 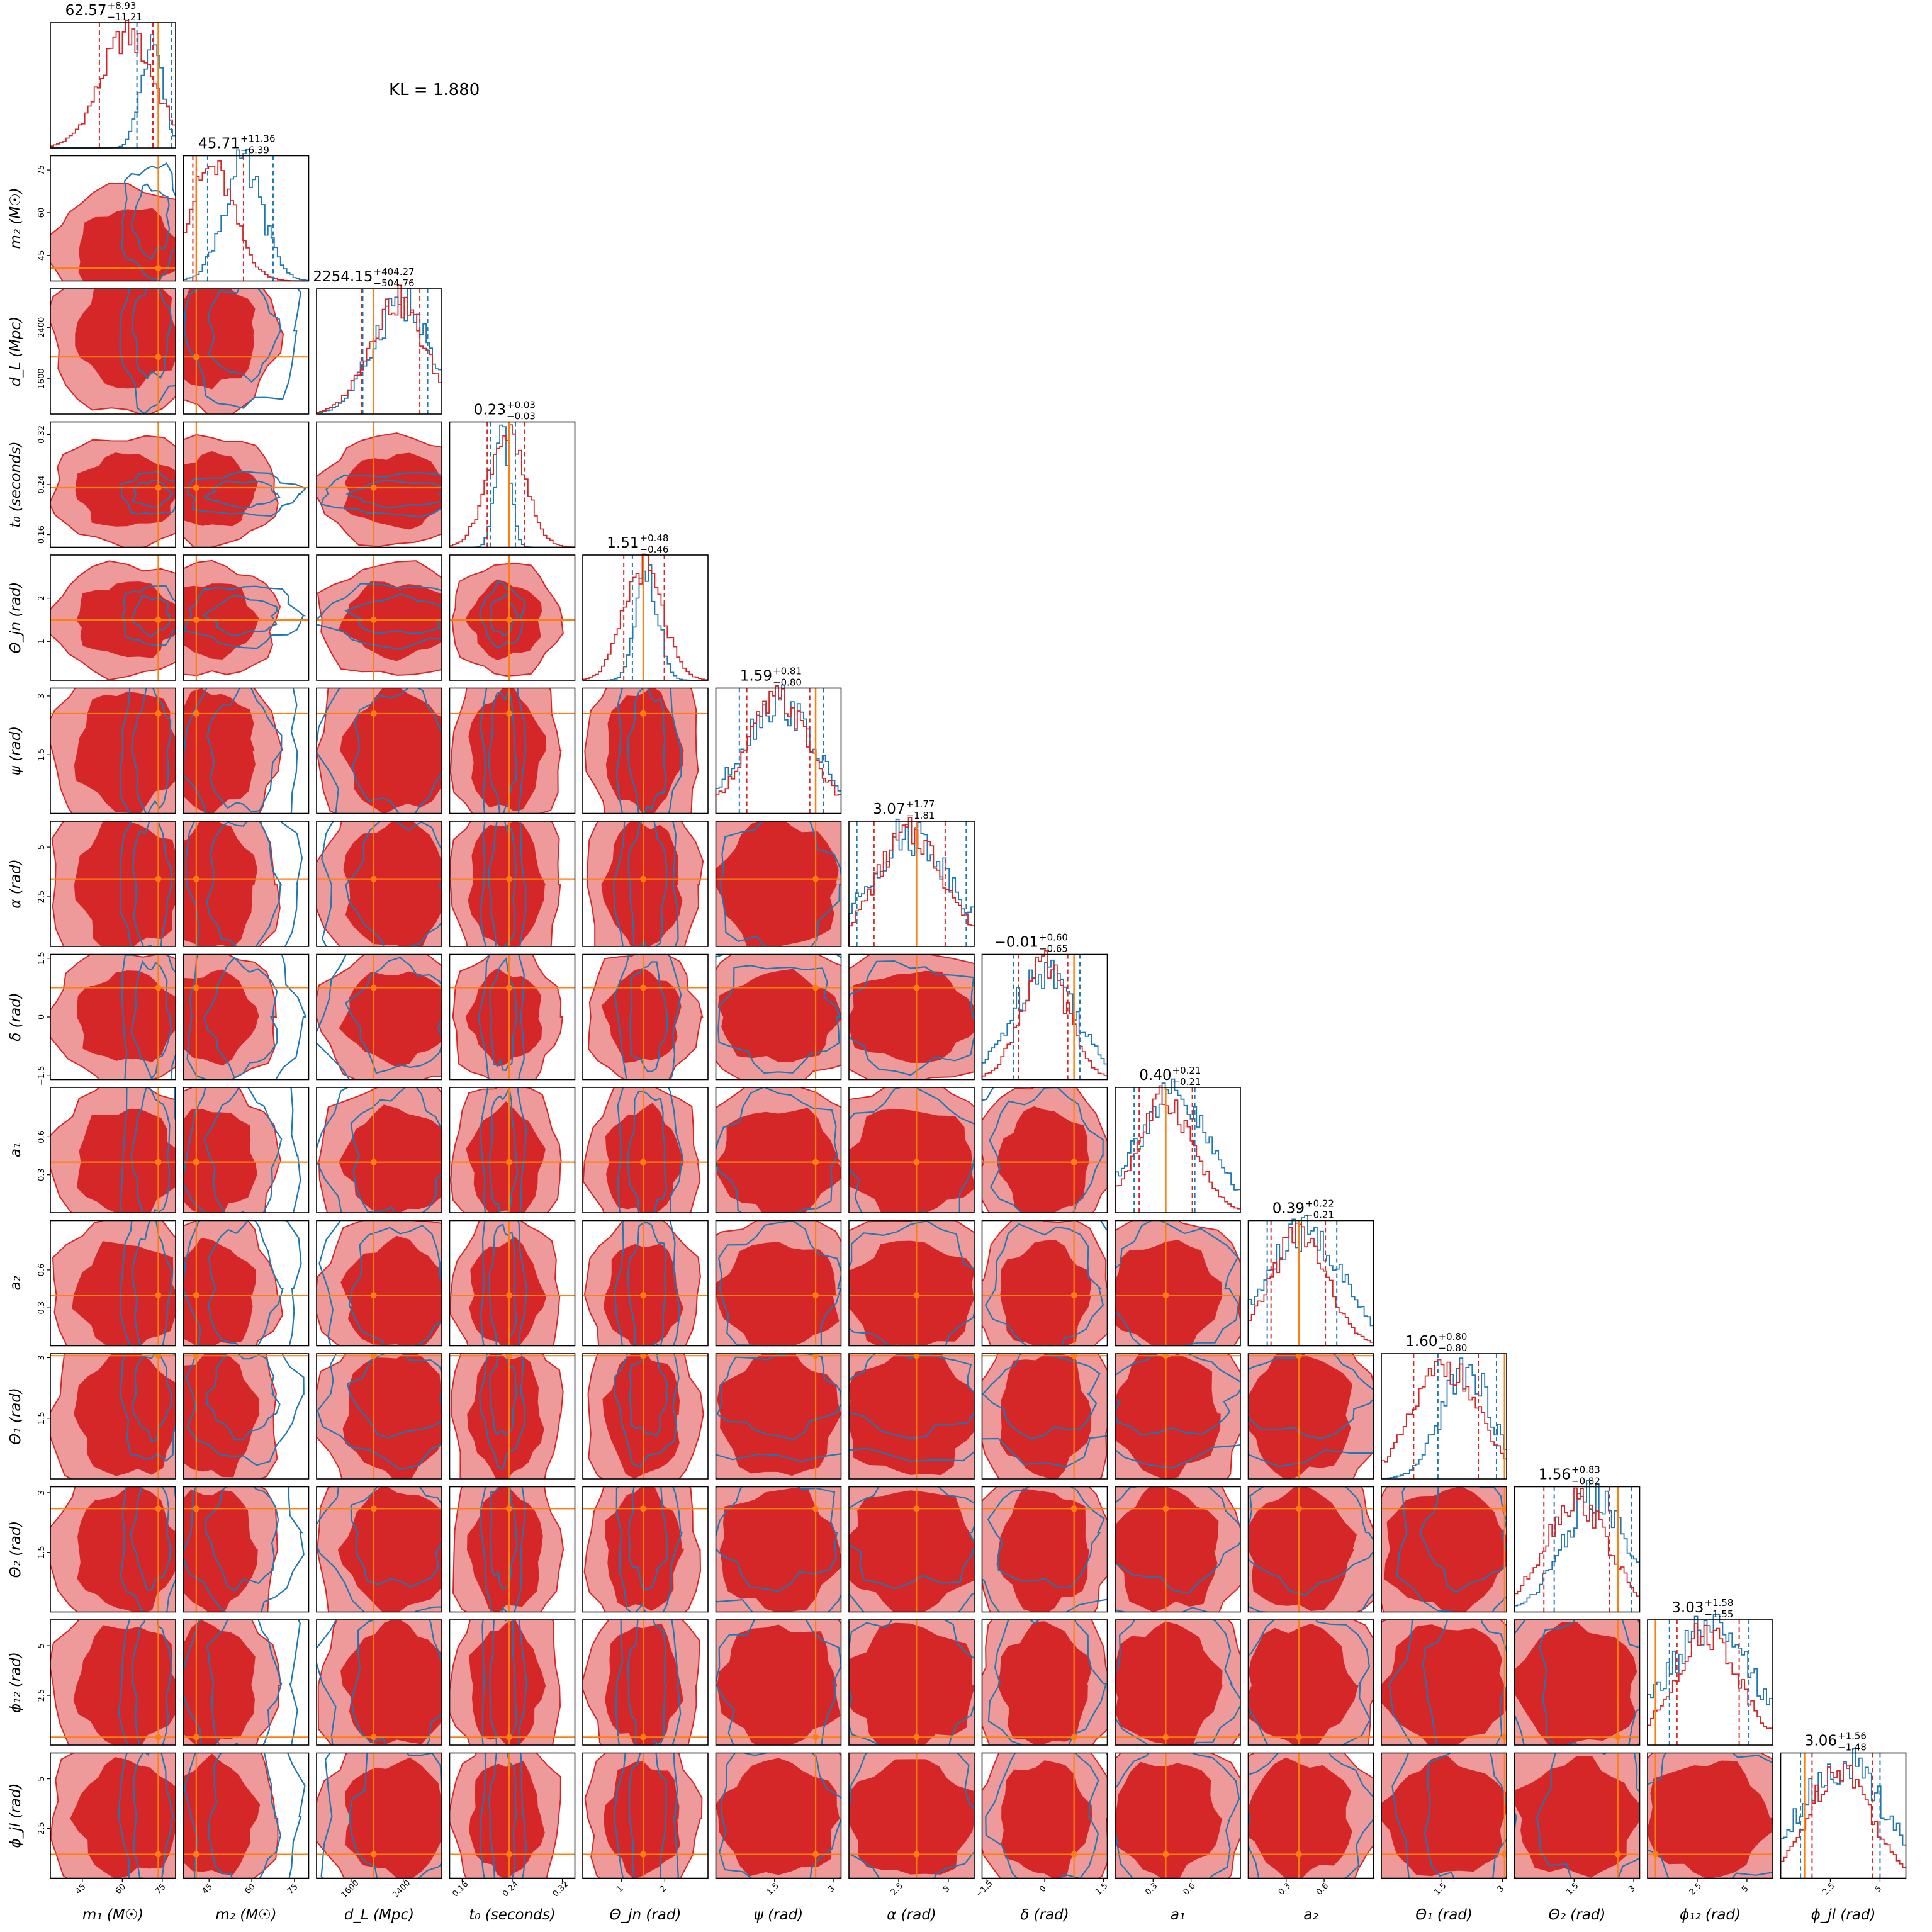 I want to click on density-alpha-t0, so click(x=512, y=883).